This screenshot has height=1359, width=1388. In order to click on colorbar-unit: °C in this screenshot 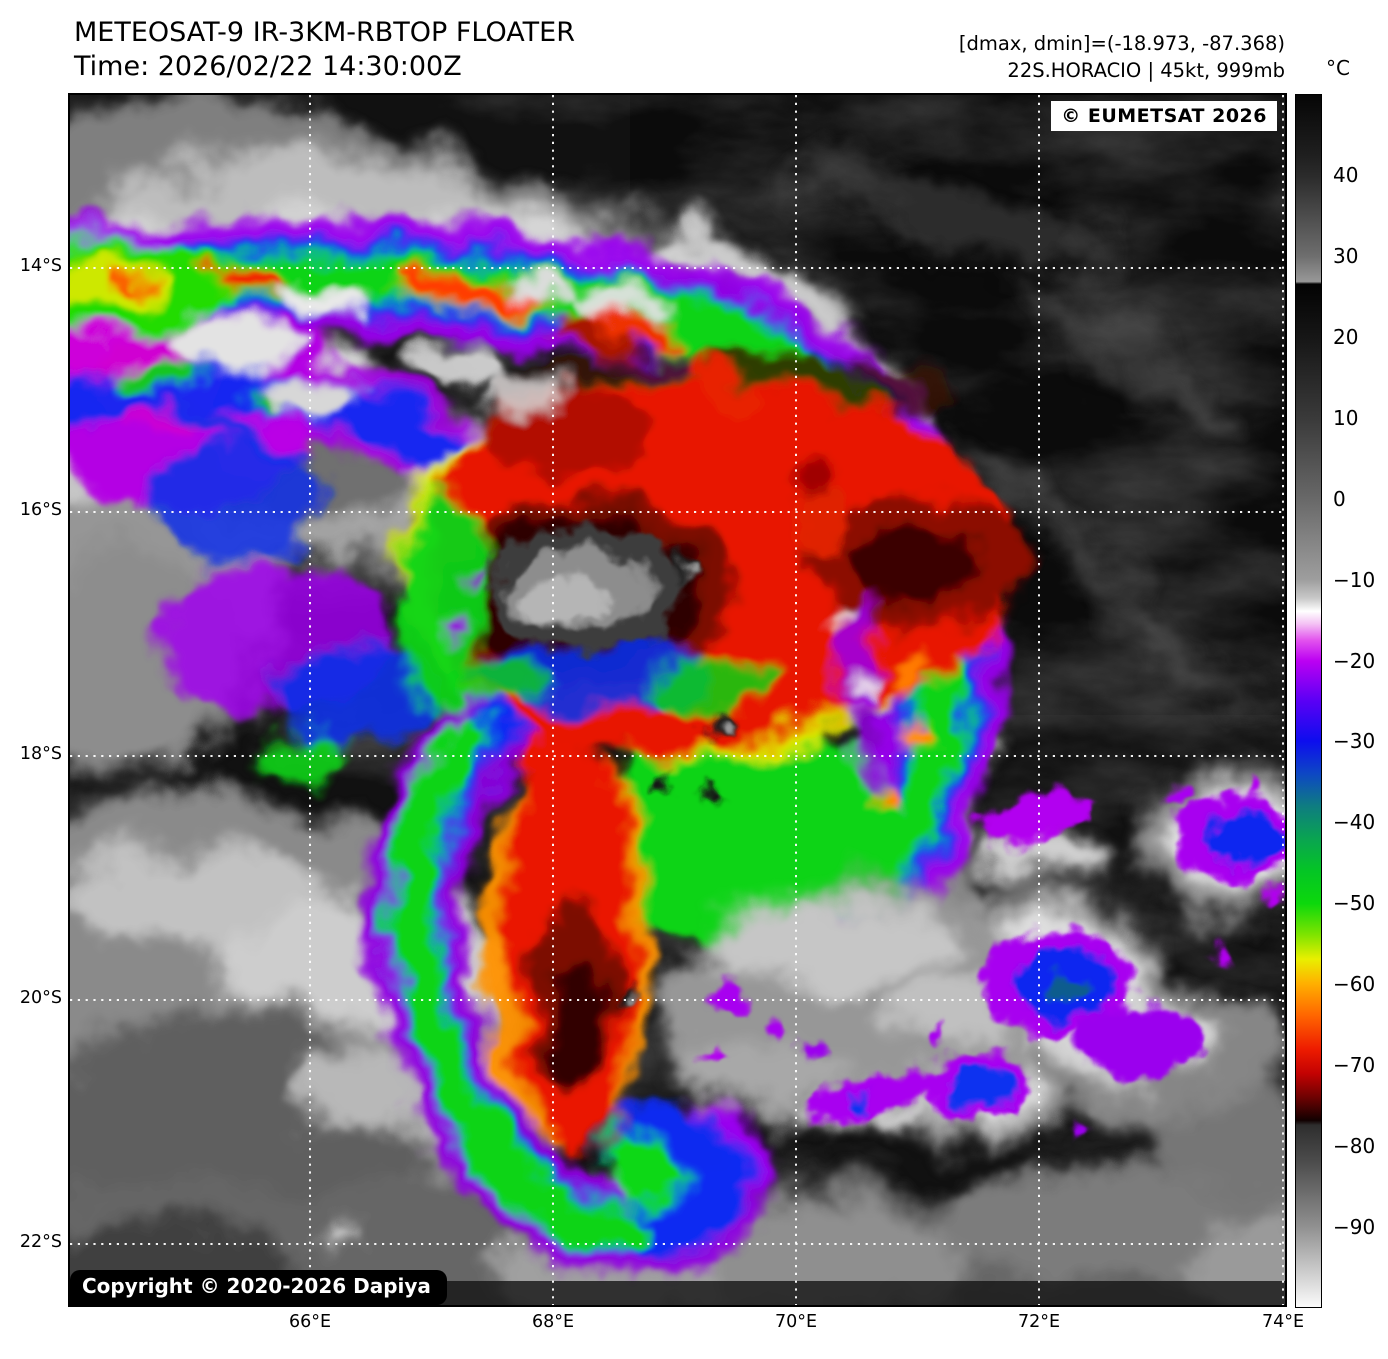, I will do `click(1338, 68)`.